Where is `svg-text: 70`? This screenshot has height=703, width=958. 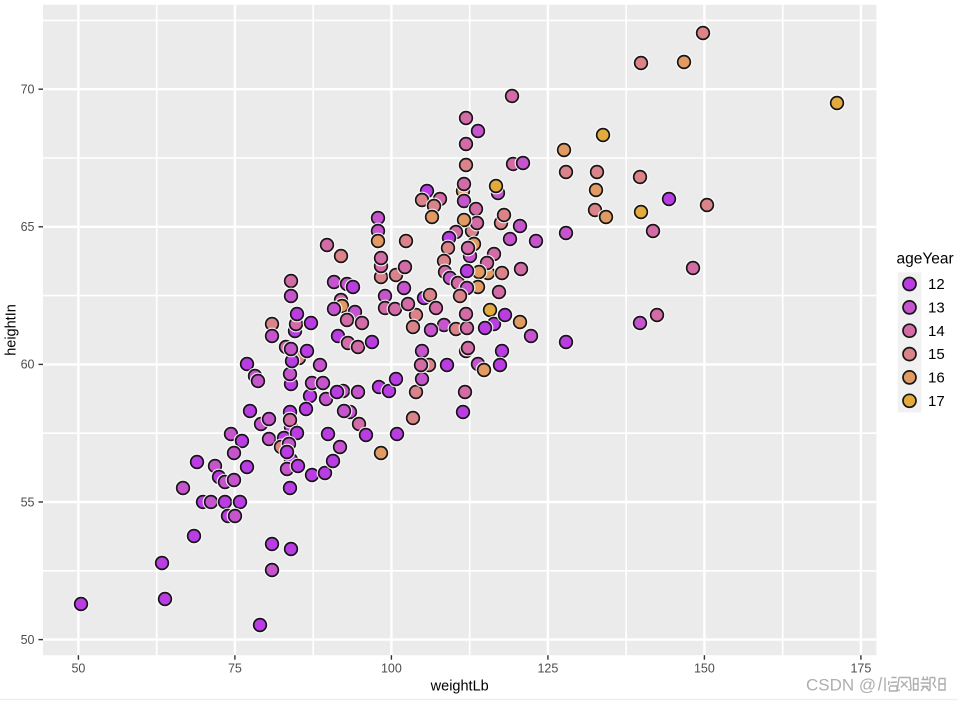 svg-text: 70 is located at coordinates (28, 90).